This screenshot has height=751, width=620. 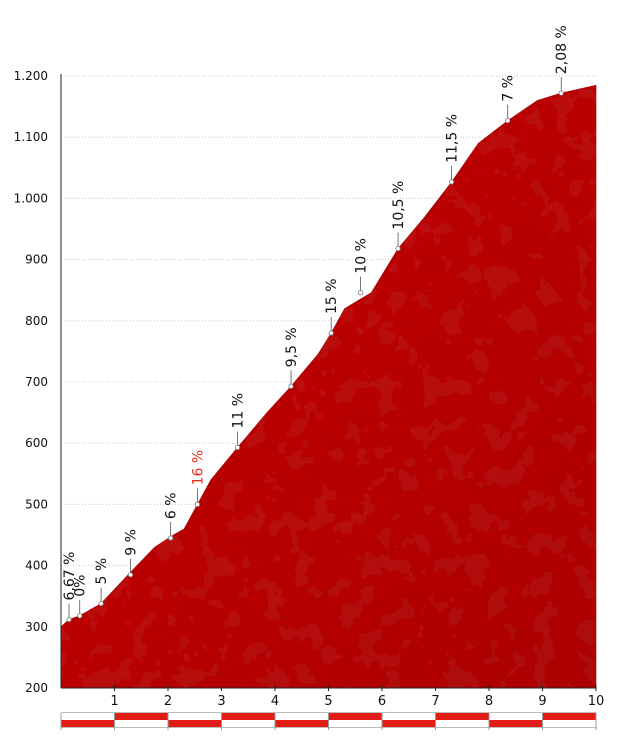 What do you see at coordinates (562, 49) in the screenshot?
I see `gradient-label: 2,08 %` at bounding box center [562, 49].